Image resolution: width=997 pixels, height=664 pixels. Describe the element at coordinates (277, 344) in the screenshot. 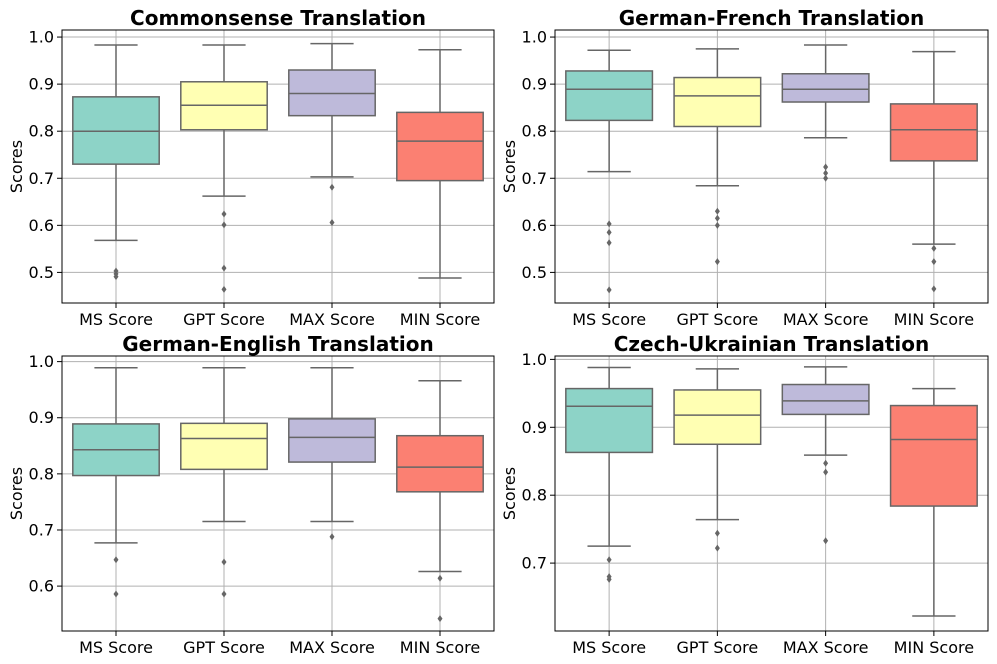

I see `panel-title: German-English Translation` at that location.